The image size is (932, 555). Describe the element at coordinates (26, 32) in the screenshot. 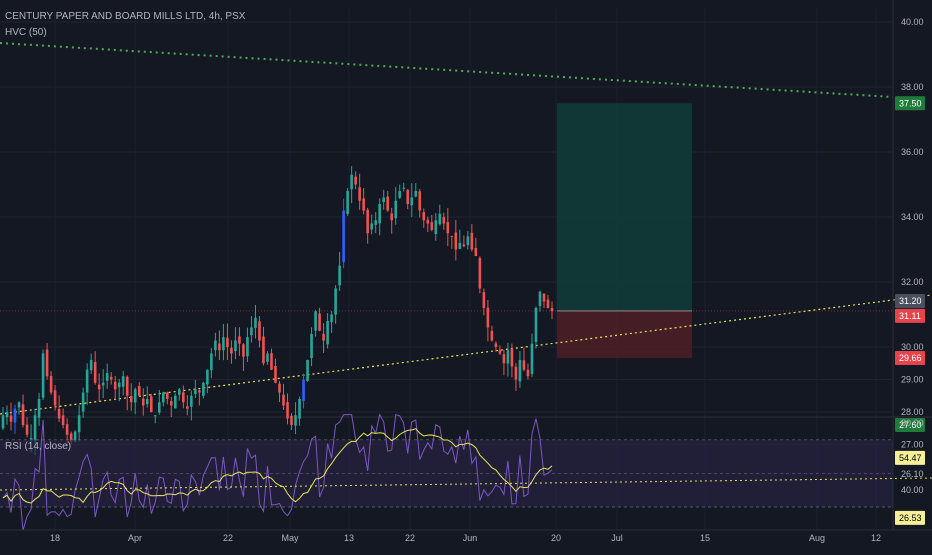

I see `indicator-label: HVC (50)` at that location.